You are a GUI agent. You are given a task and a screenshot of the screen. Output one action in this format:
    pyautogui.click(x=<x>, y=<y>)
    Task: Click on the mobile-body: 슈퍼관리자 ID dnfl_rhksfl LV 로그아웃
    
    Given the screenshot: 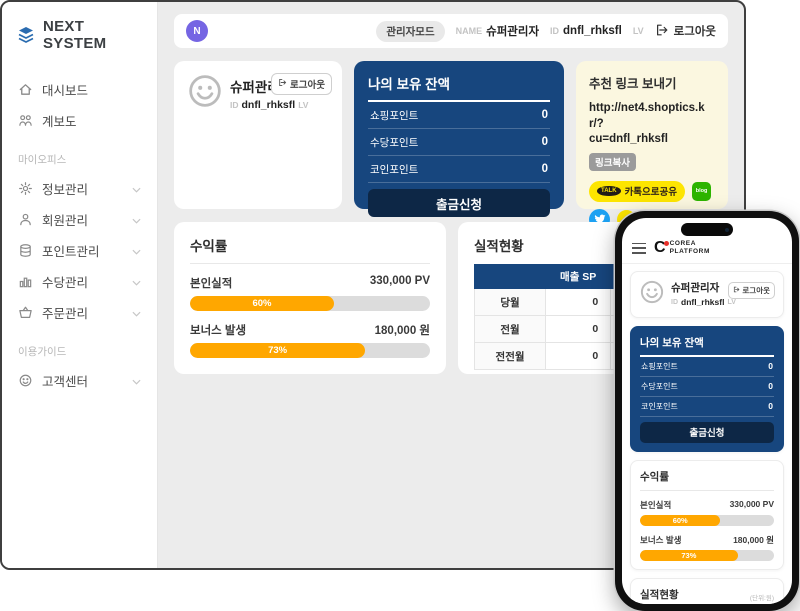 What is the action you would take?
    pyautogui.click(x=707, y=434)
    